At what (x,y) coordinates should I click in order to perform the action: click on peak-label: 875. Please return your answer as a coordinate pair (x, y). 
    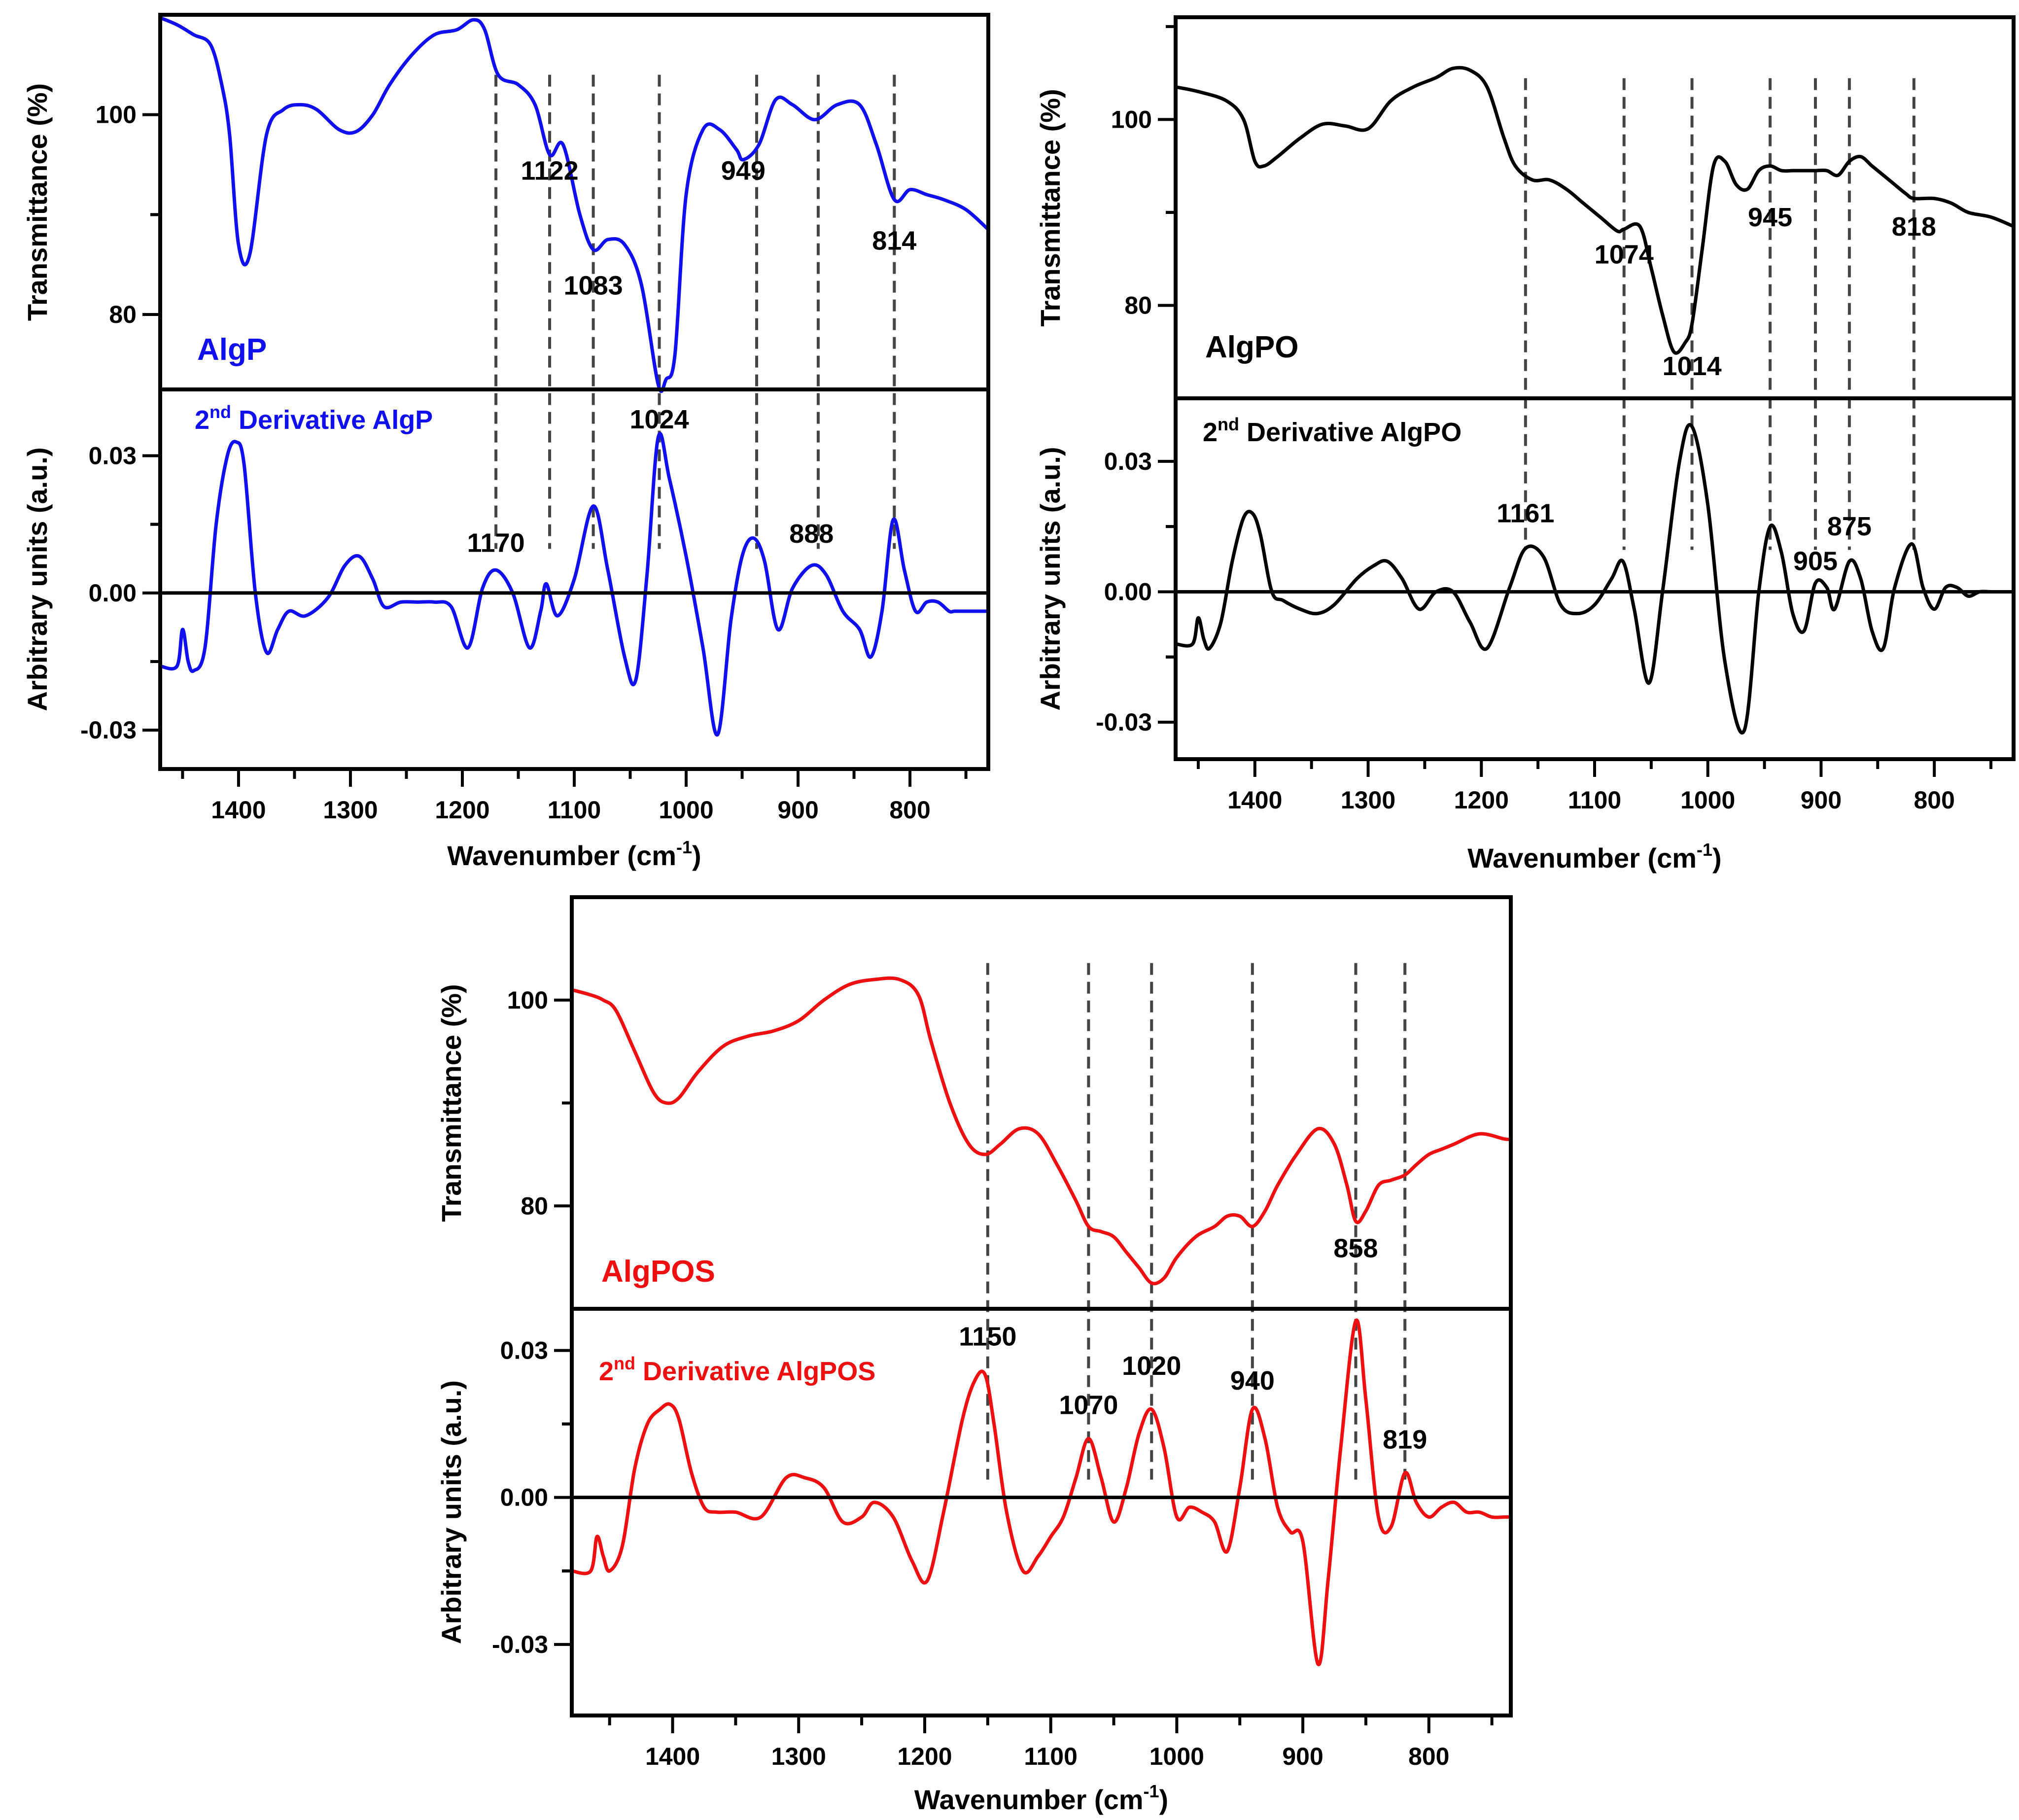
    Looking at the image, I should click on (1849, 526).